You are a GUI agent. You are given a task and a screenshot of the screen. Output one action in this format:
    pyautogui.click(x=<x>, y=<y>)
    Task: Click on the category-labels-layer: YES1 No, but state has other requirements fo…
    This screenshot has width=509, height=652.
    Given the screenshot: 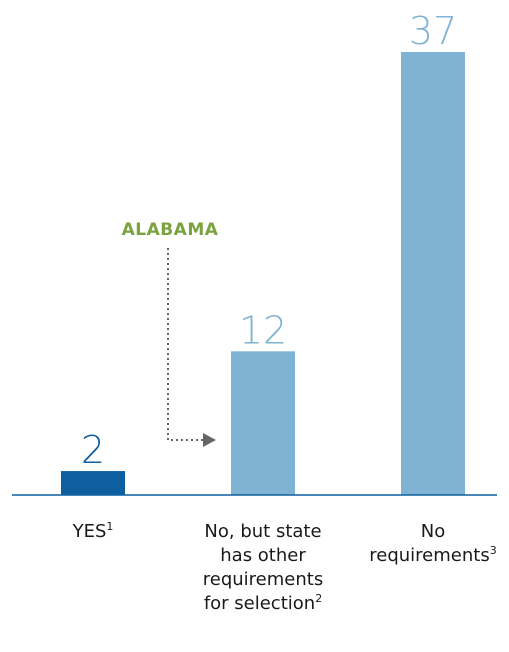 What is the action you would take?
    pyautogui.click(x=284, y=567)
    